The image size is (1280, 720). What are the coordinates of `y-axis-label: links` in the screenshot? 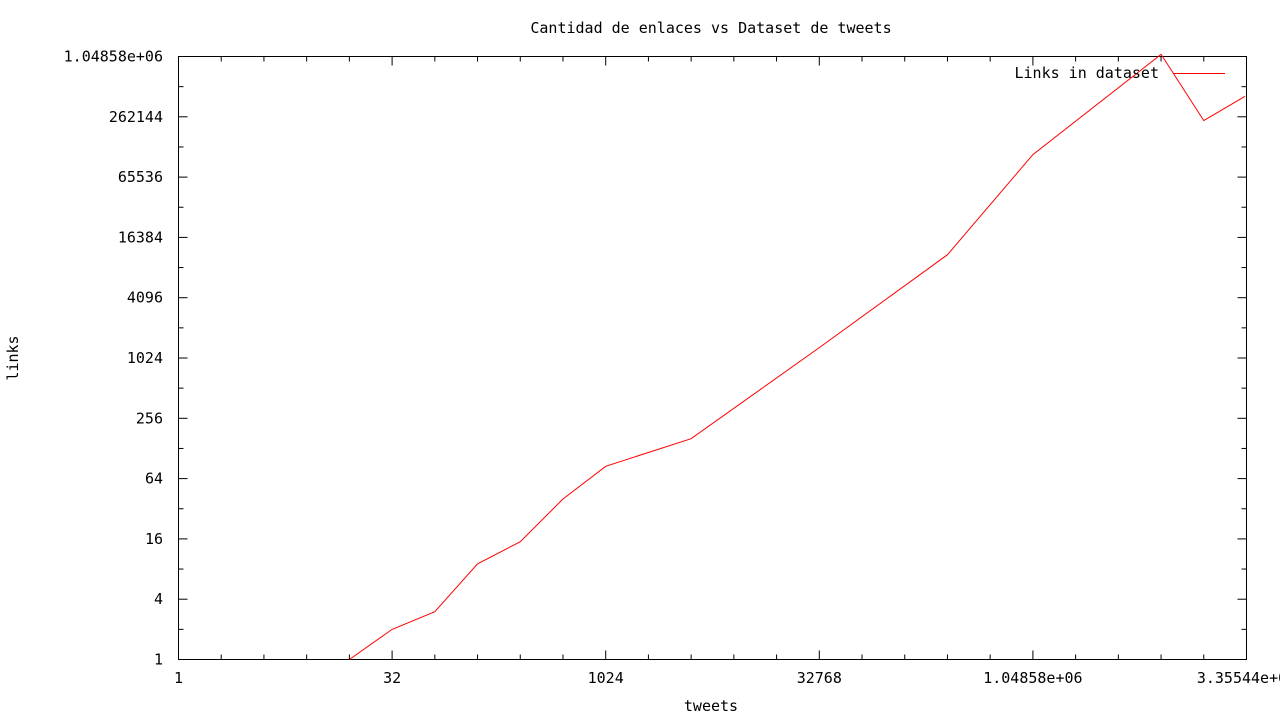 It's located at (13, 357).